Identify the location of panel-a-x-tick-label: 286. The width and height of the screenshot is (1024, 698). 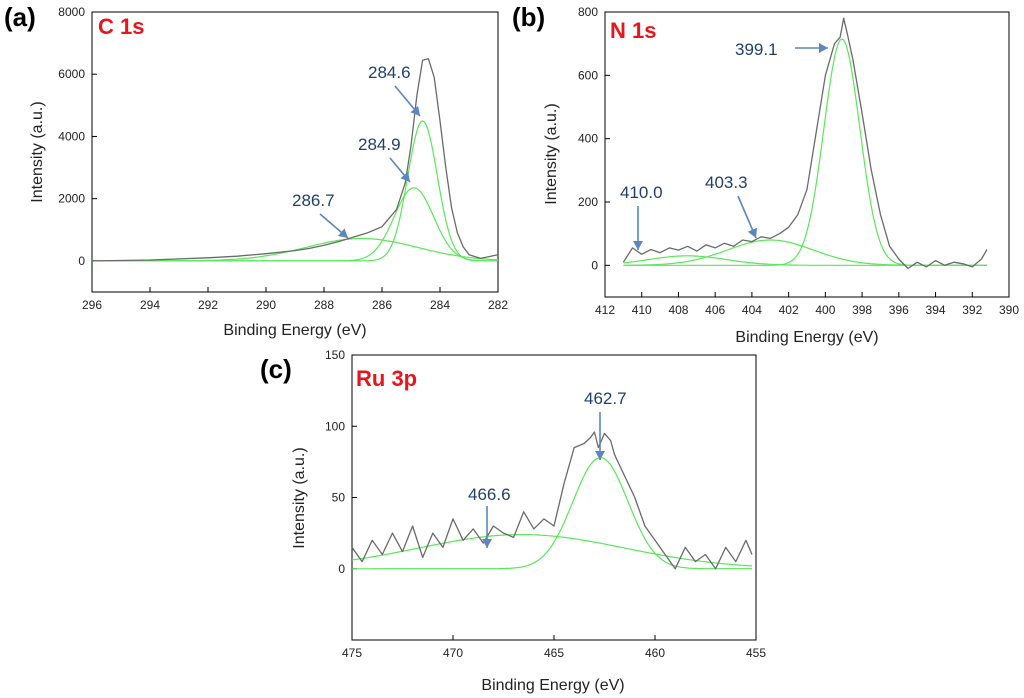
(382, 305).